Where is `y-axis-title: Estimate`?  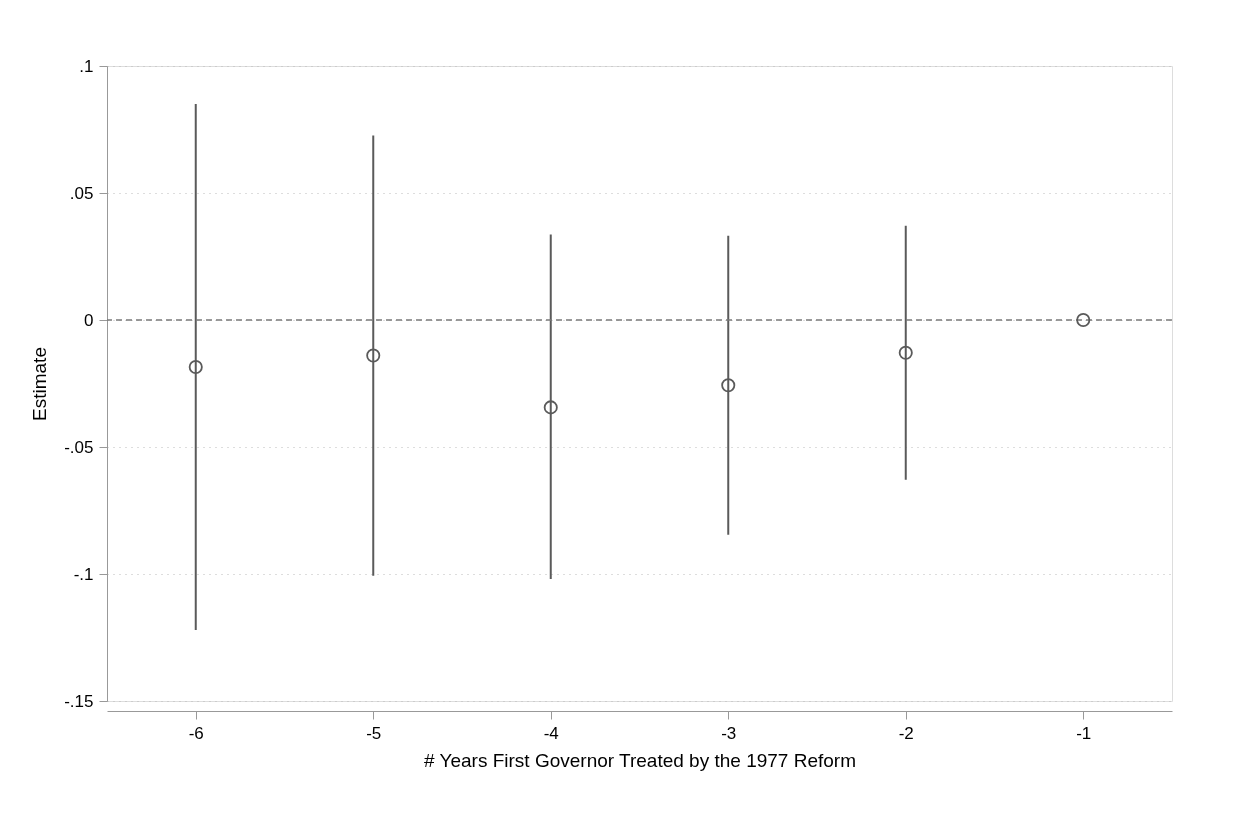
y-axis-title: Estimate is located at coordinates (40, 384).